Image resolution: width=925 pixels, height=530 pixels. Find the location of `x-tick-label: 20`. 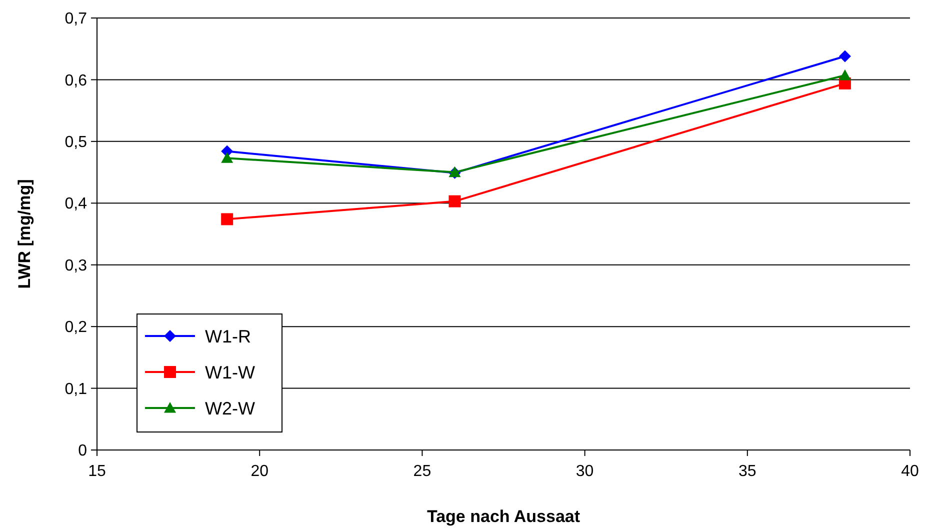

x-tick-label: 20 is located at coordinates (259, 471).